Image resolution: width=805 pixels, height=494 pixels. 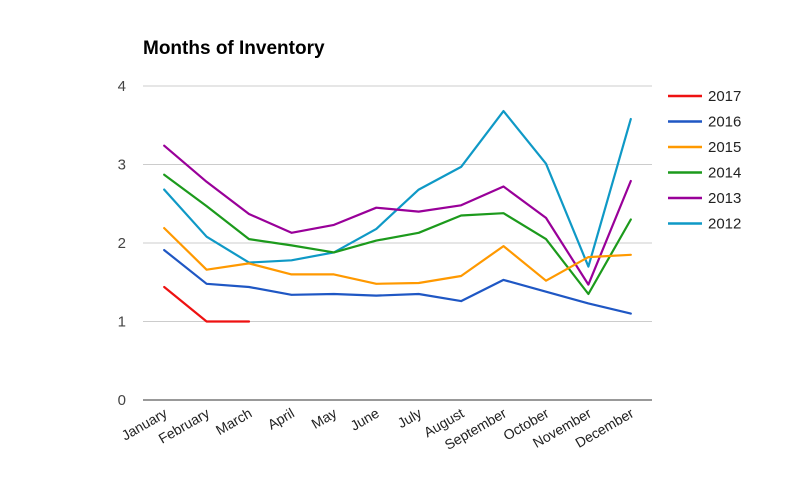 What do you see at coordinates (724, 173) in the screenshot?
I see `legend-label: 2014` at bounding box center [724, 173].